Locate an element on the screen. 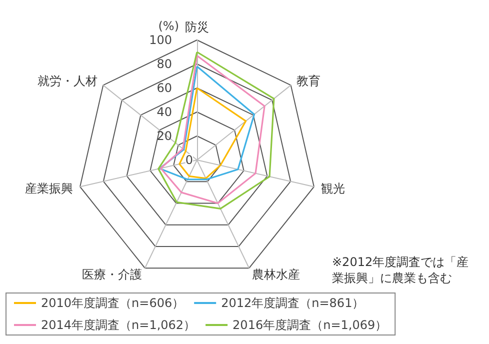  y-tick-label: 0 is located at coordinates (189, 160).